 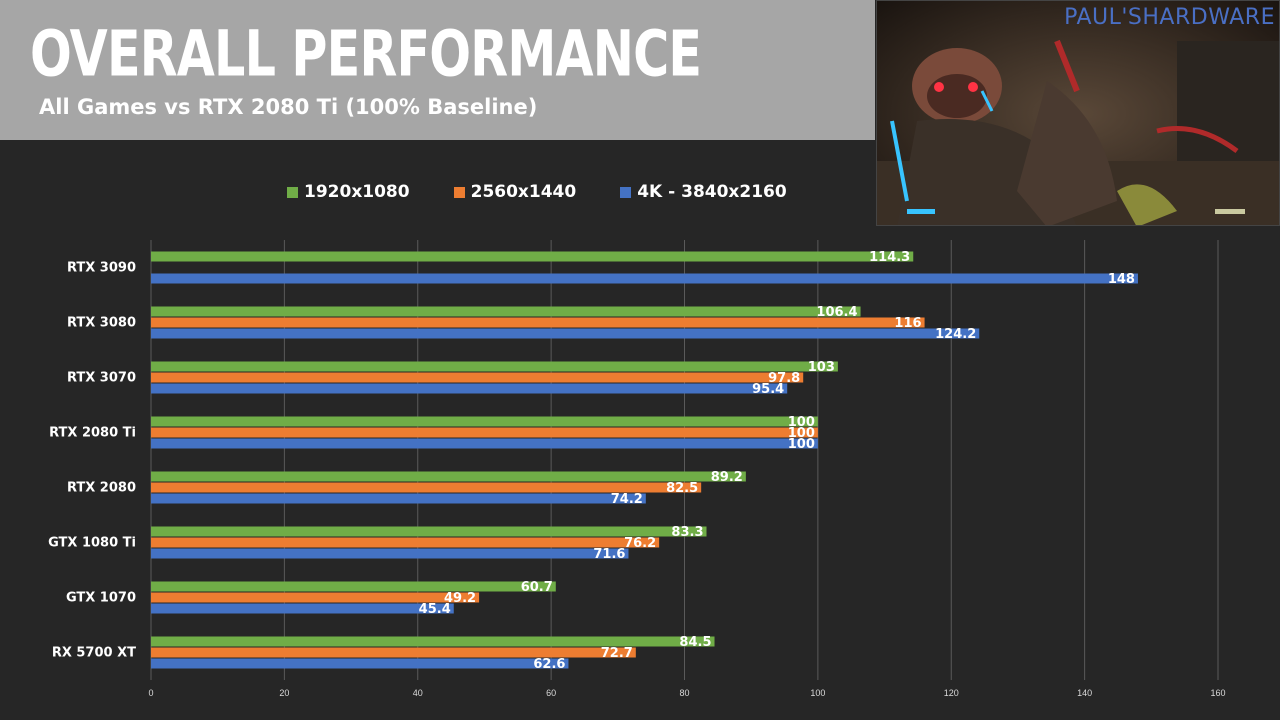 I want to click on x-tick-label: 140, so click(x=1084, y=693).